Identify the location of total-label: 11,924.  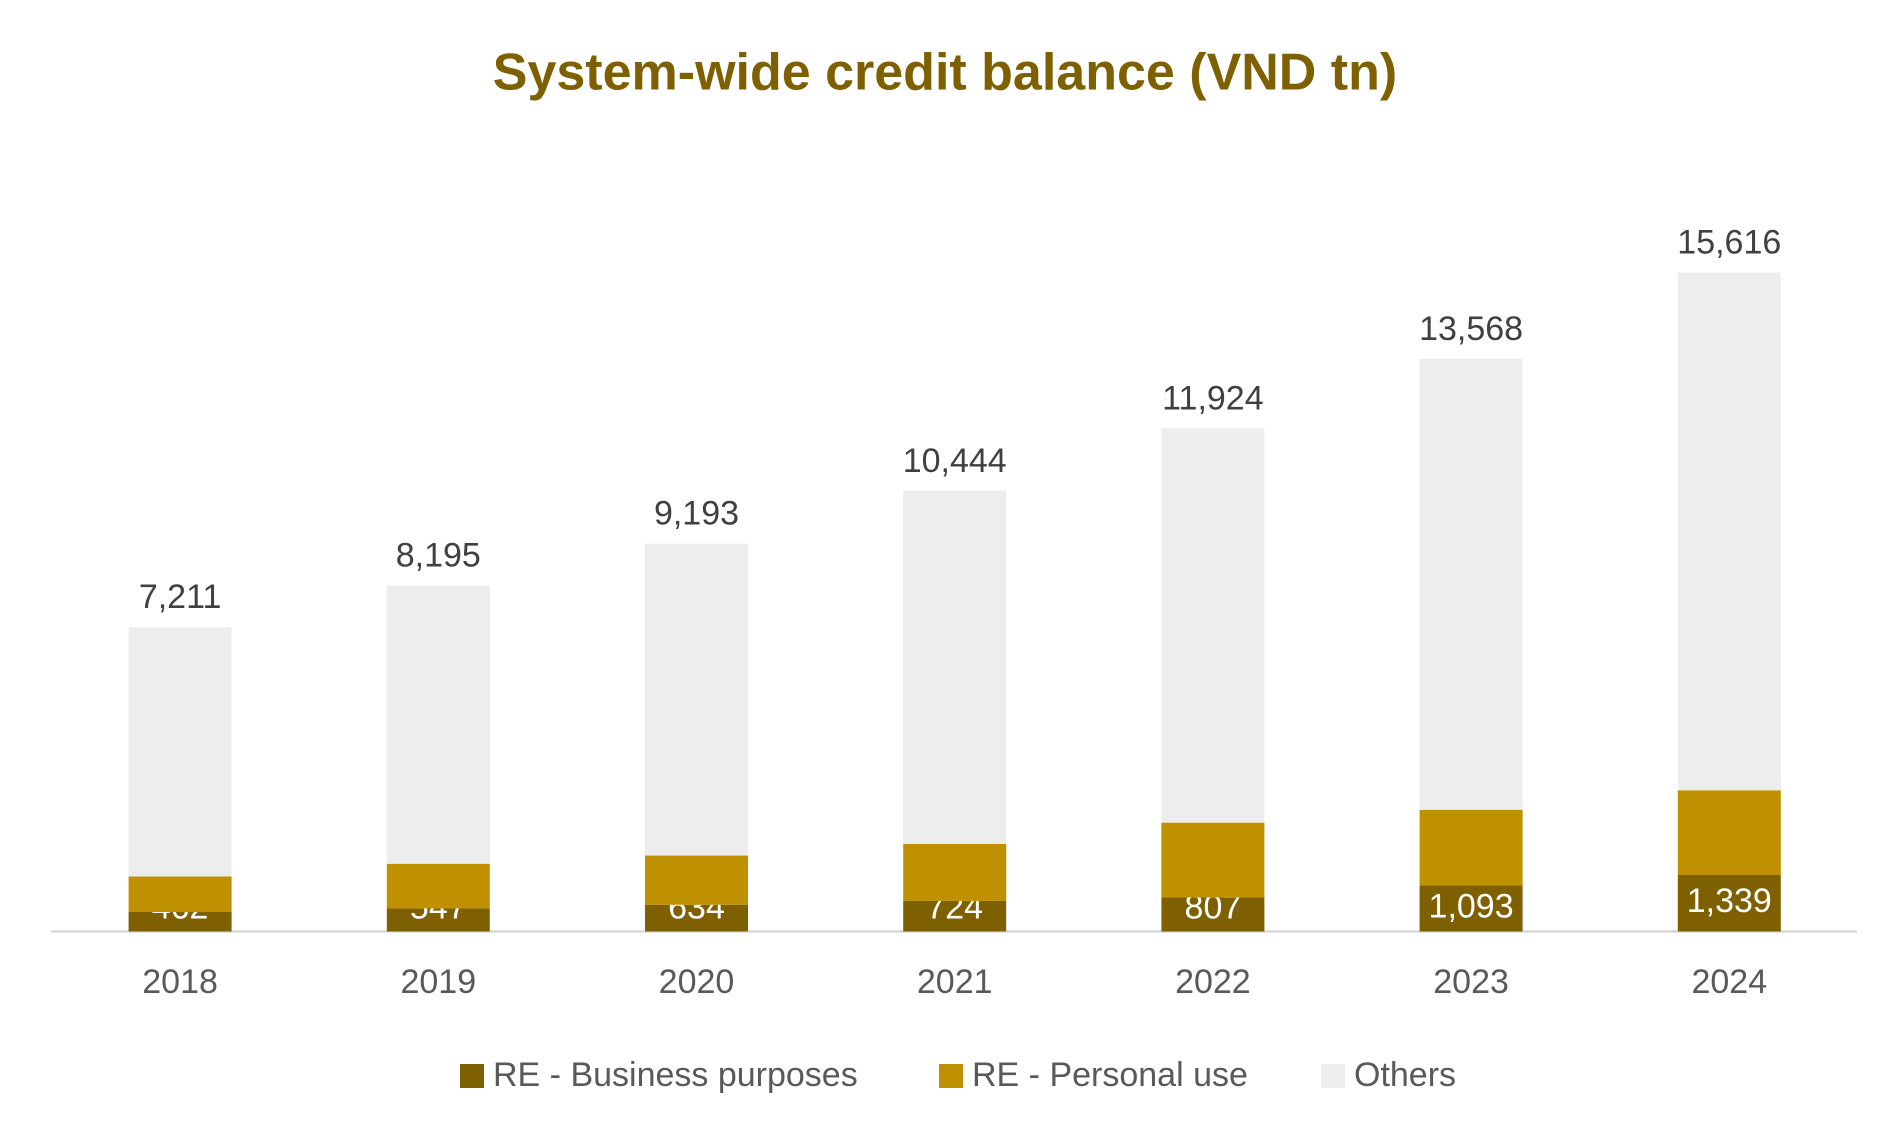
(1212, 398).